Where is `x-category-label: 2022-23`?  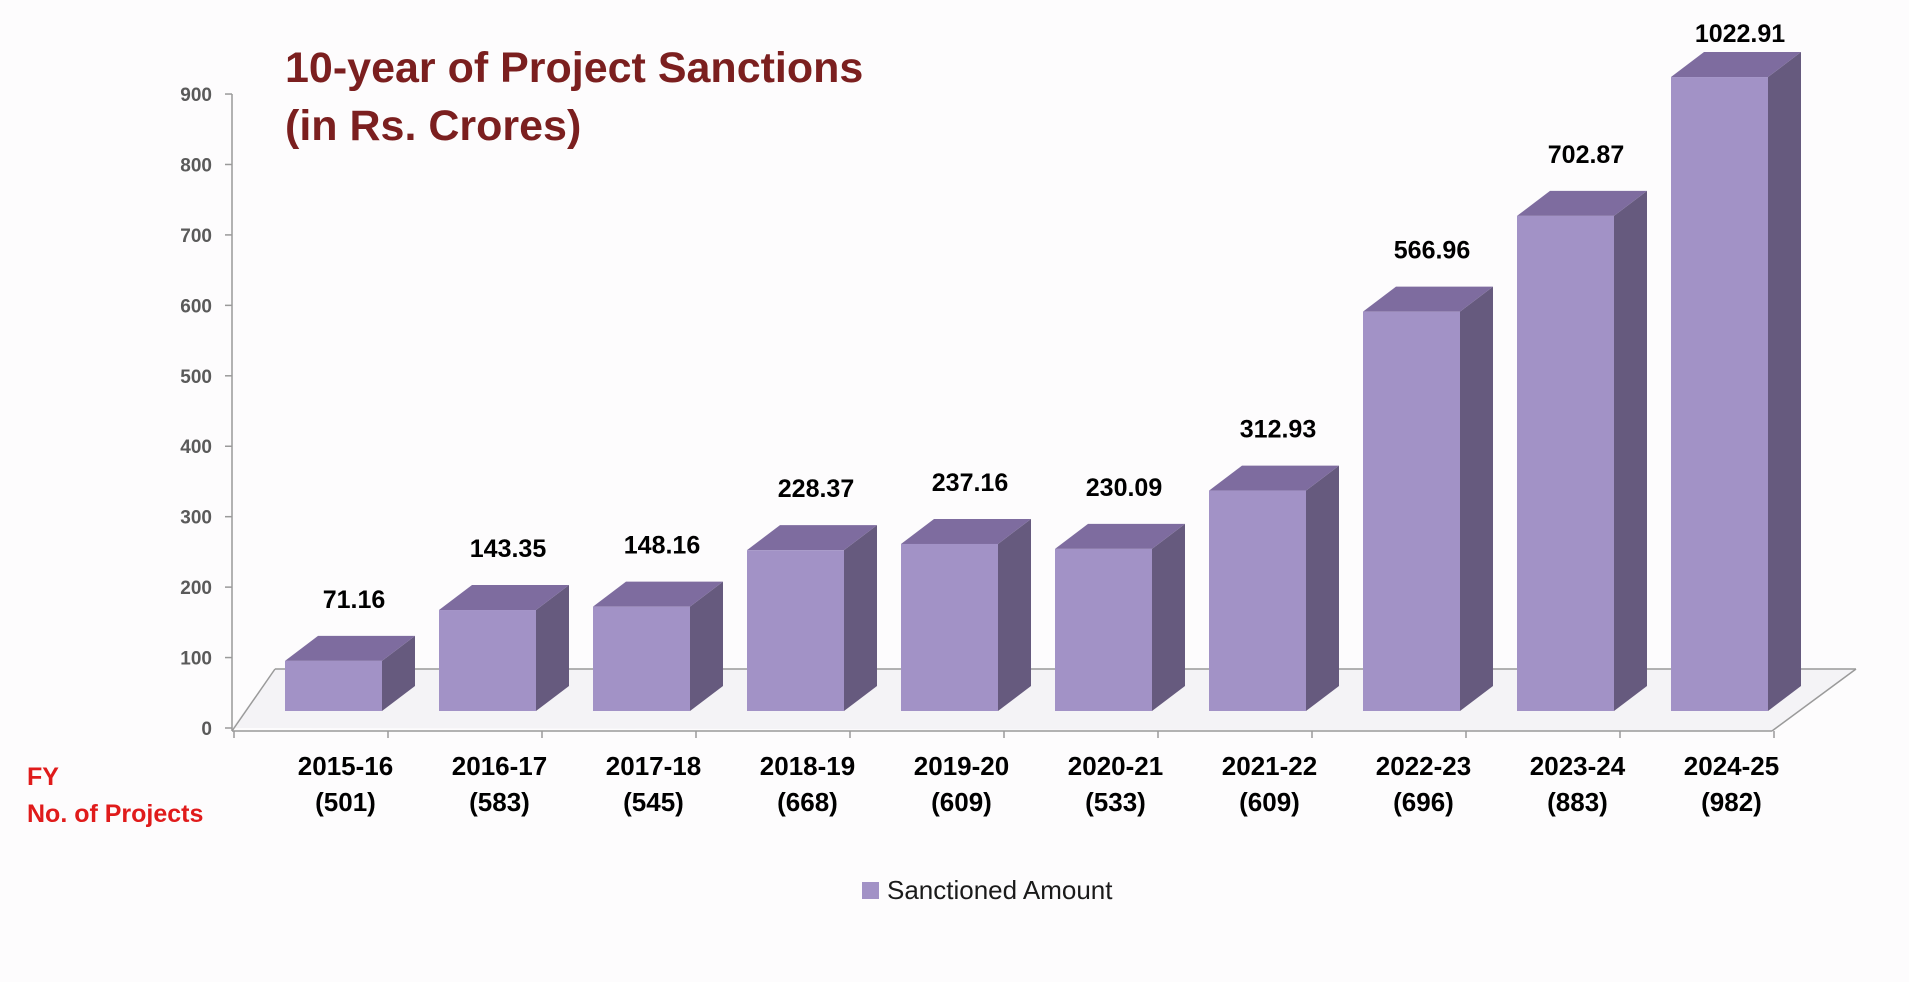 x-category-label: 2022-23 is located at coordinates (1423, 766).